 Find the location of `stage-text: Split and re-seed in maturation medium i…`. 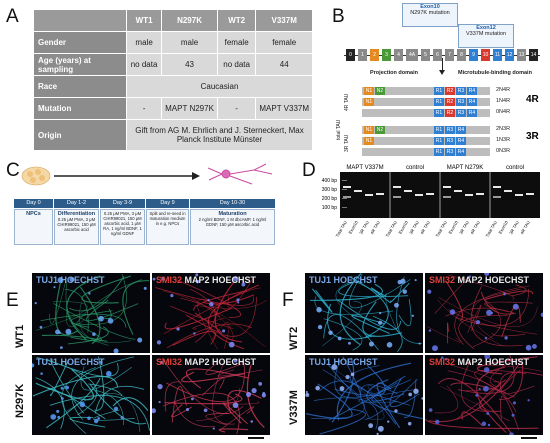

stage-text: Split and re-seed in maturation medium i… is located at coordinates (167, 218).